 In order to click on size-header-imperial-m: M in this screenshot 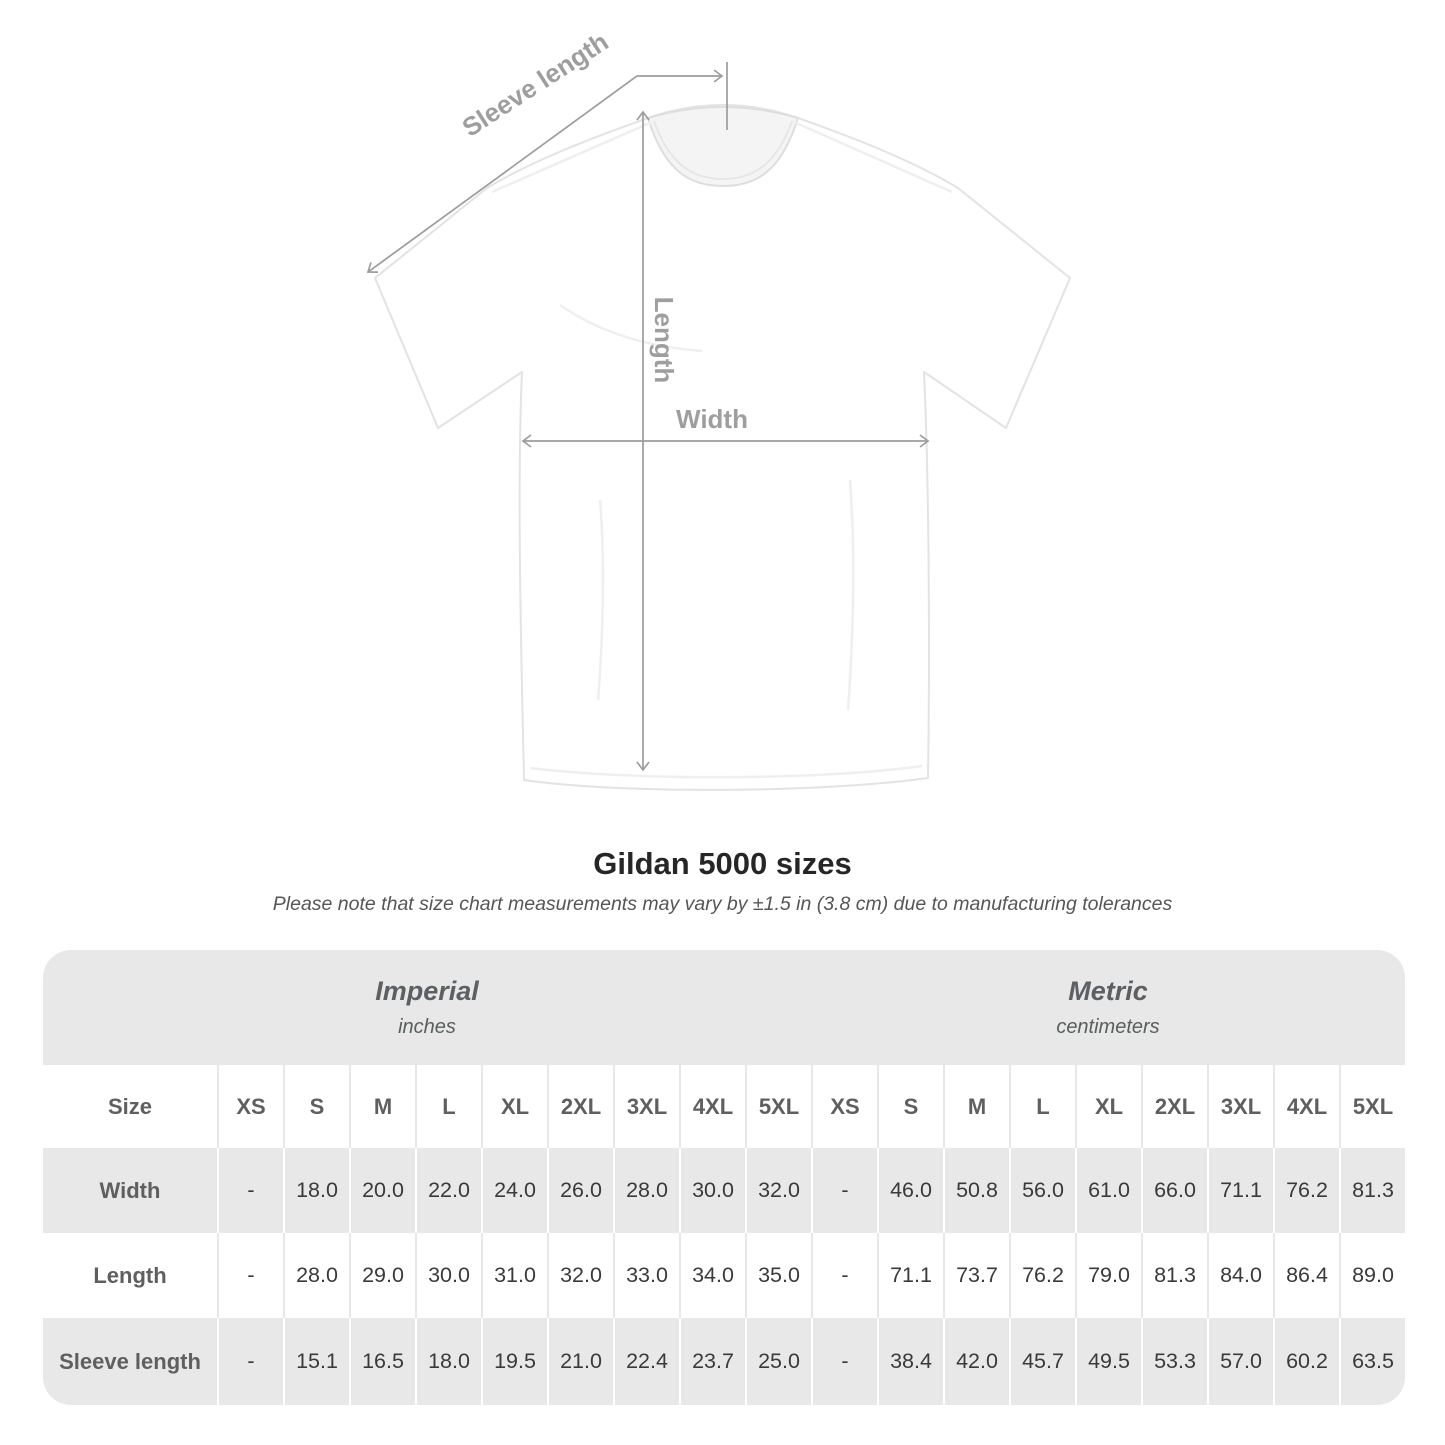, I will do `click(382, 1106)`.